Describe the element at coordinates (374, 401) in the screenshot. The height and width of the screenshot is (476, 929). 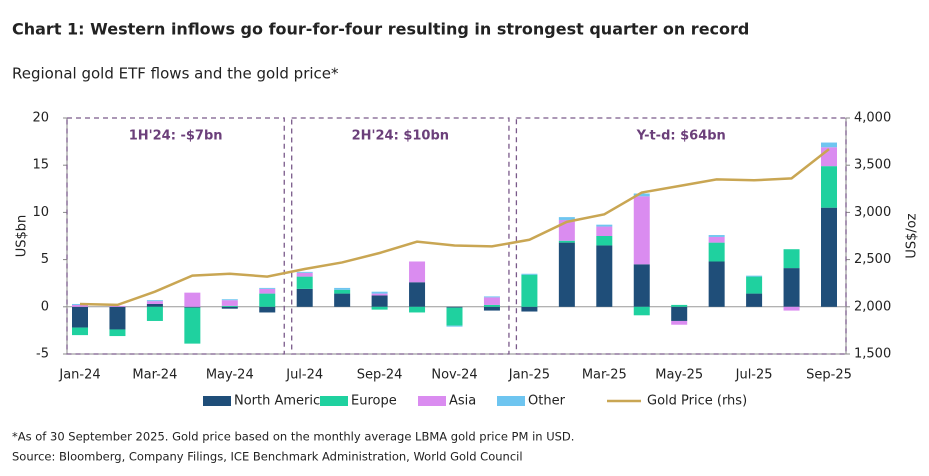
I see `legend-label: Europe` at that location.